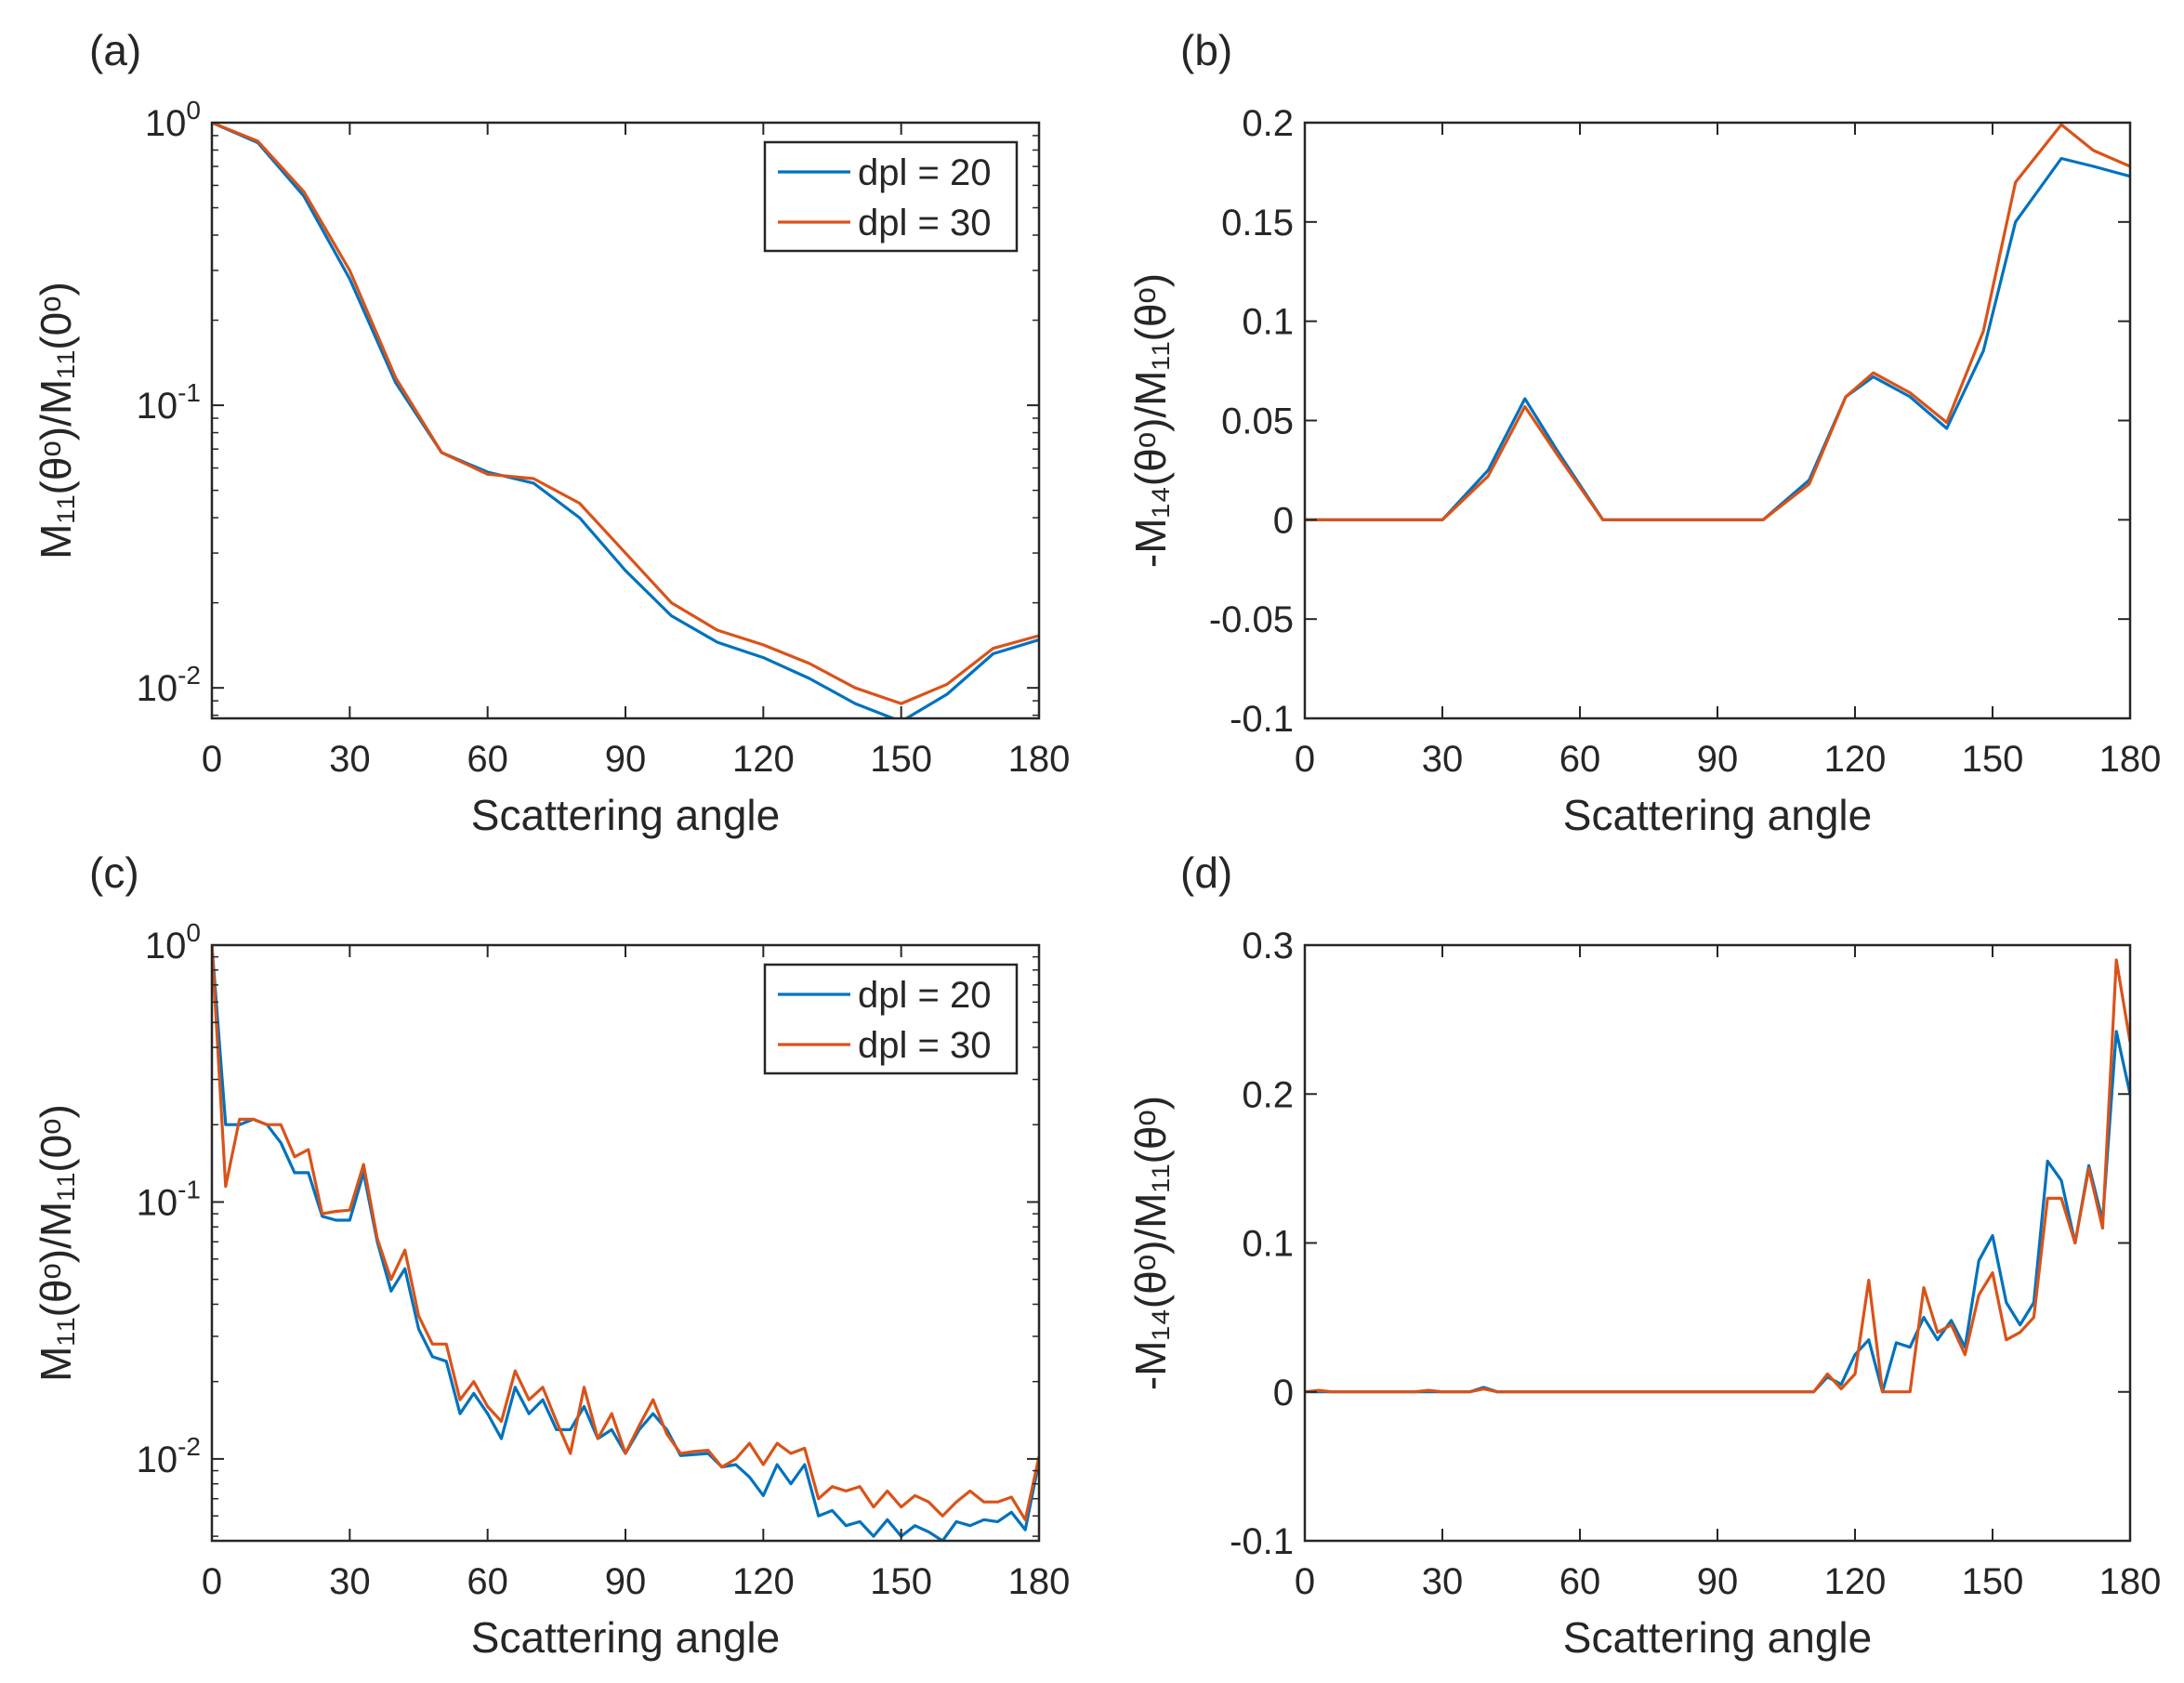 This screenshot has width=2184, height=1683. I want to click on panel-label: (b), so click(1206, 50).